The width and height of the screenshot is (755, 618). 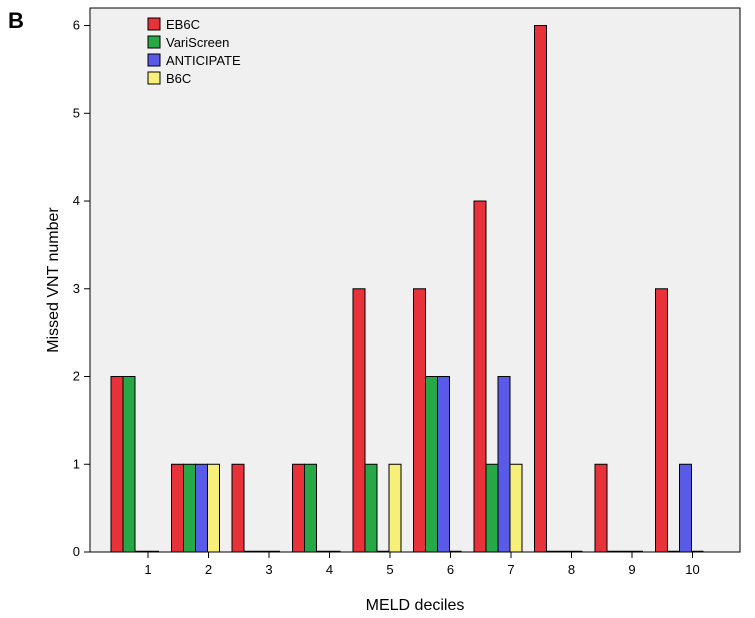 What do you see at coordinates (415, 605) in the screenshot?
I see `x-axis-label: MELD deciles` at bounding box center [415, 605].